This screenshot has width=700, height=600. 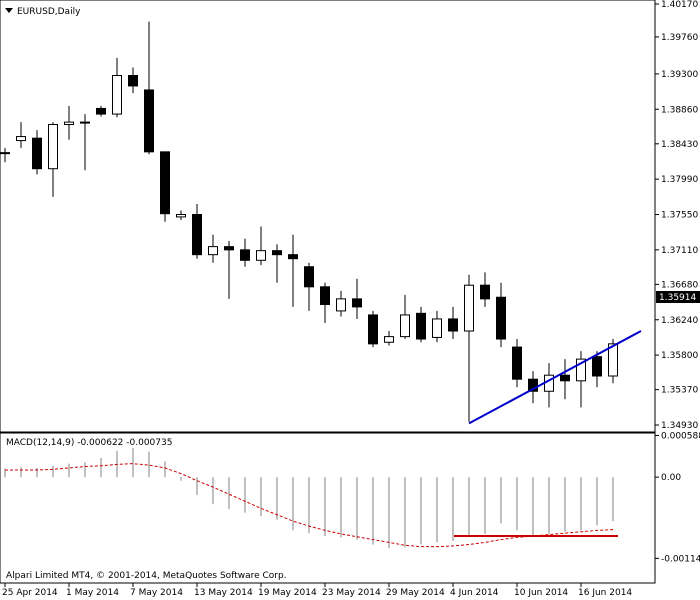 What do you see at coordinates (9, 10) in the screenshot?
I see `dropdown-triangle-icon` at bounding box center [9, 10].